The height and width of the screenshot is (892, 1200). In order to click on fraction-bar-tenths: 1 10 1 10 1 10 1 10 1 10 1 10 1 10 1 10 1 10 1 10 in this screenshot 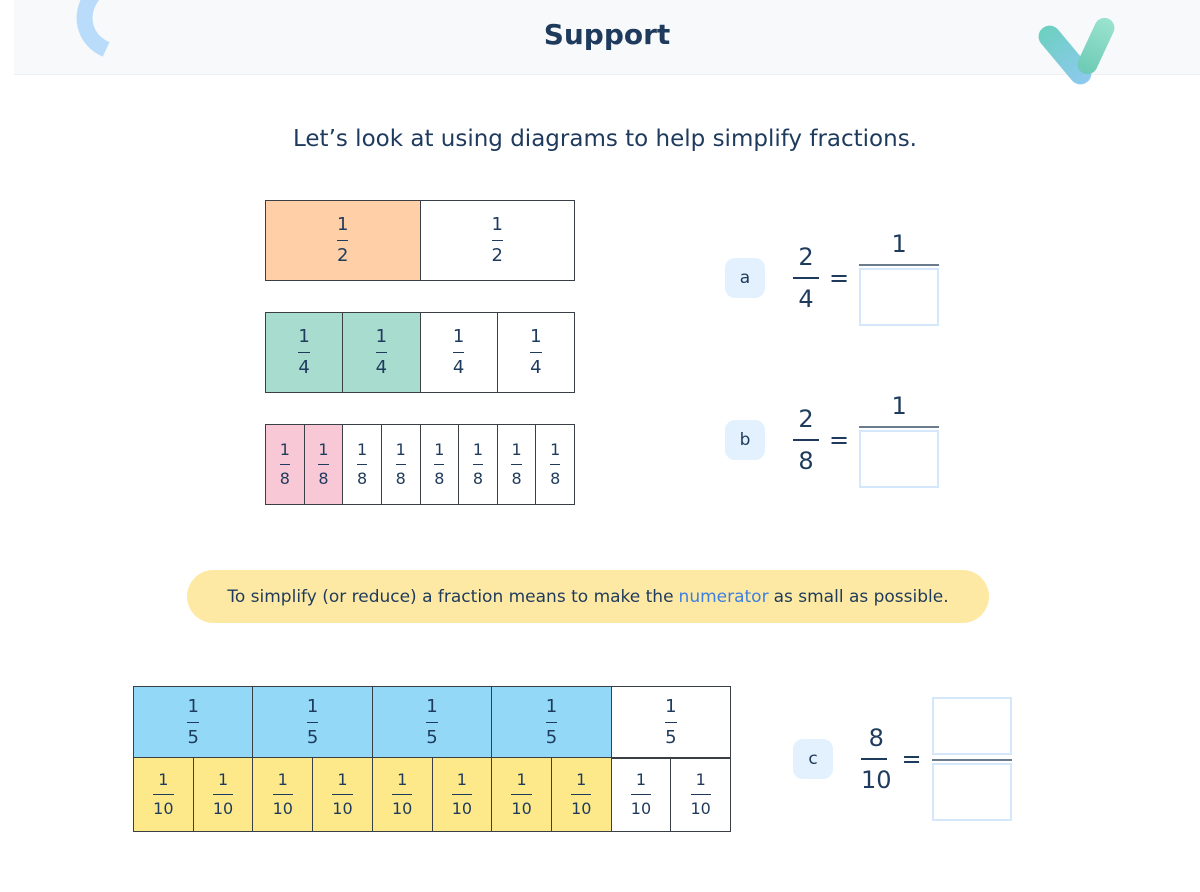, I will do `click(432, 794)`.